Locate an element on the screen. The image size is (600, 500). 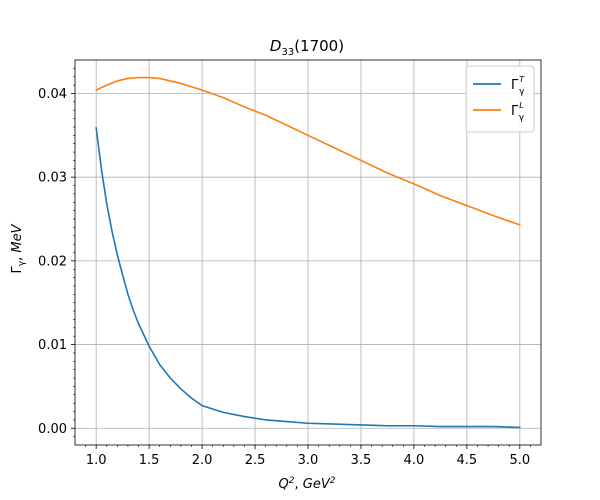
y-tick-label: 0.04 is located at coordinates (52, 94).